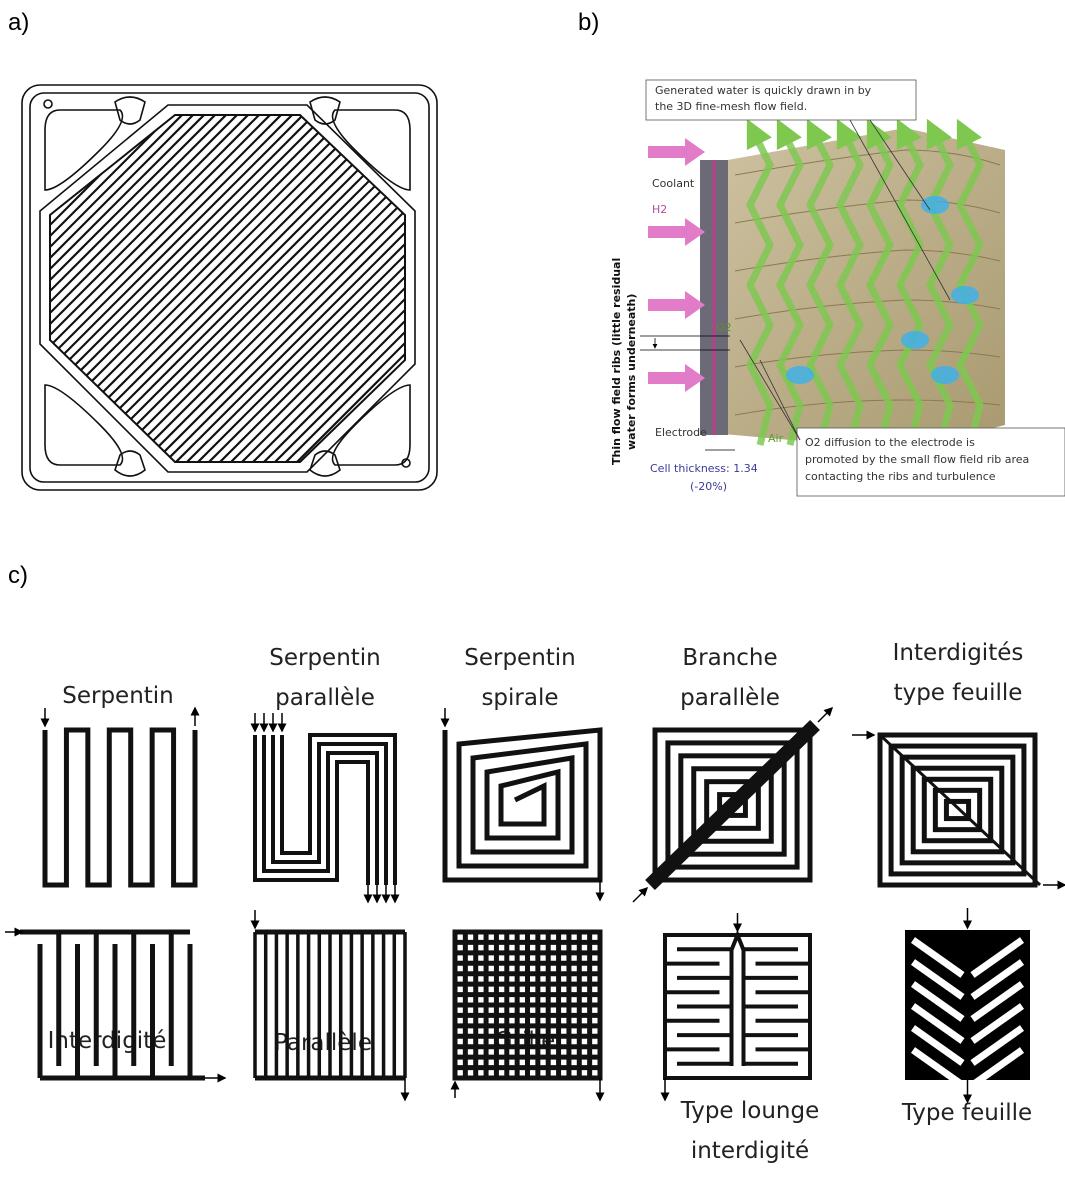 This screenshot has height=1191, width=1065. Describe the element at coordinates (640, 894) in the screenshot. I see `flow-arrow` at that location.